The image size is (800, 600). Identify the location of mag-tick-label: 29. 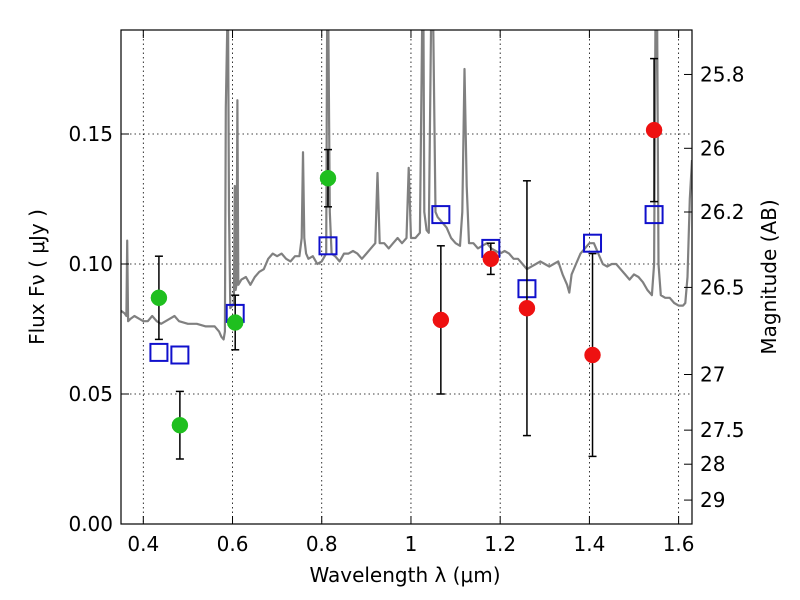
(712, 500).